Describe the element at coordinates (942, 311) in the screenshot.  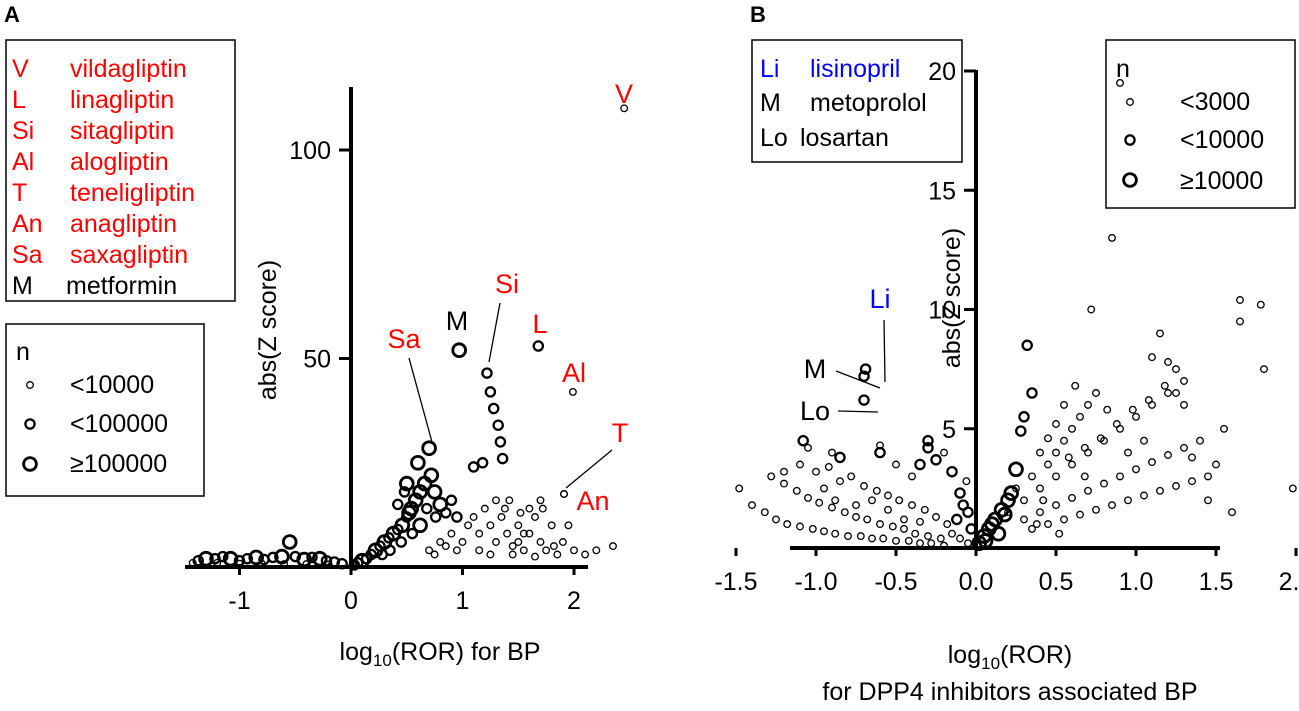
I see `y-tick-label: 10` at that location.